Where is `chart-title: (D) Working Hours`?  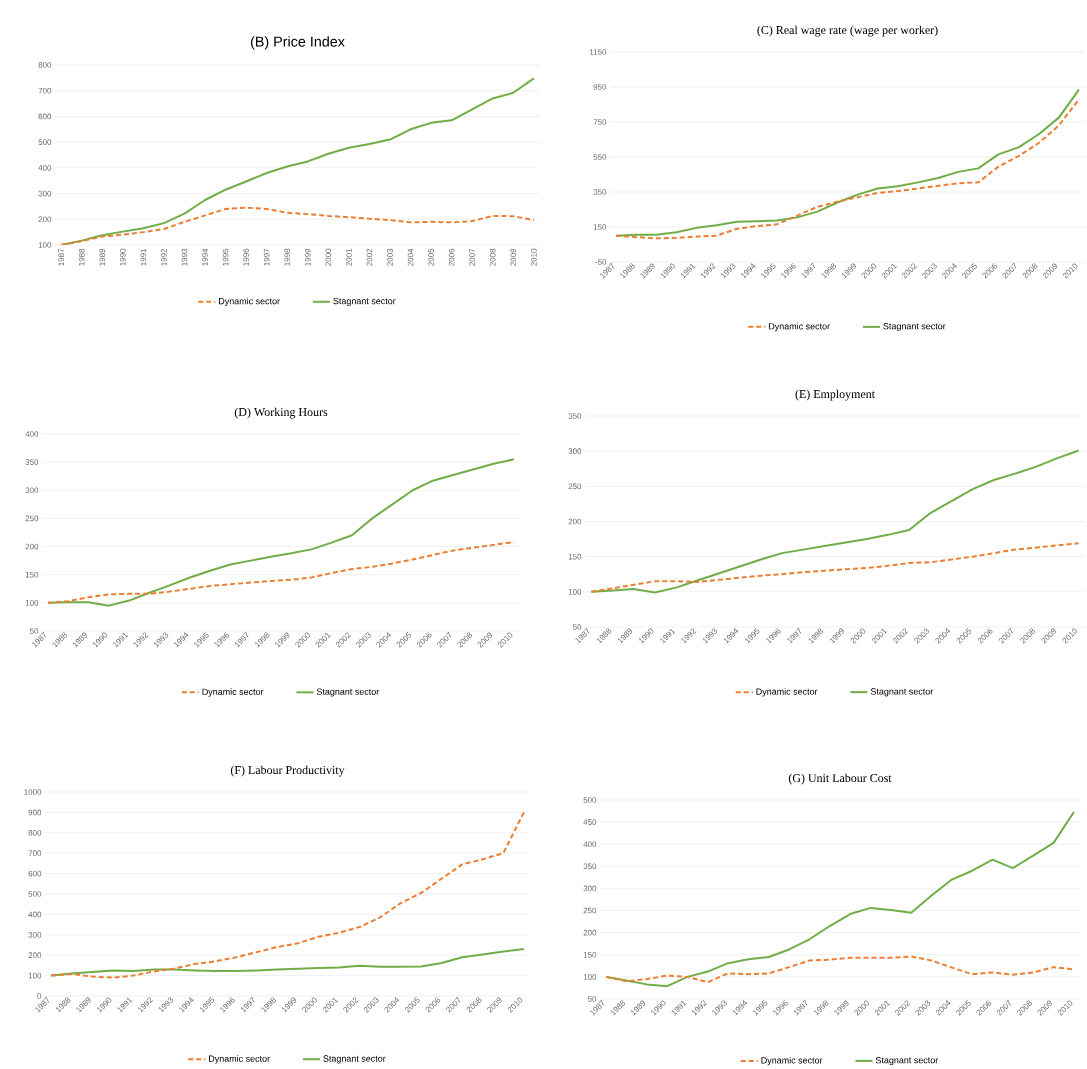 chart-title: (D) Working Hours is located at coordinates (281, 413).